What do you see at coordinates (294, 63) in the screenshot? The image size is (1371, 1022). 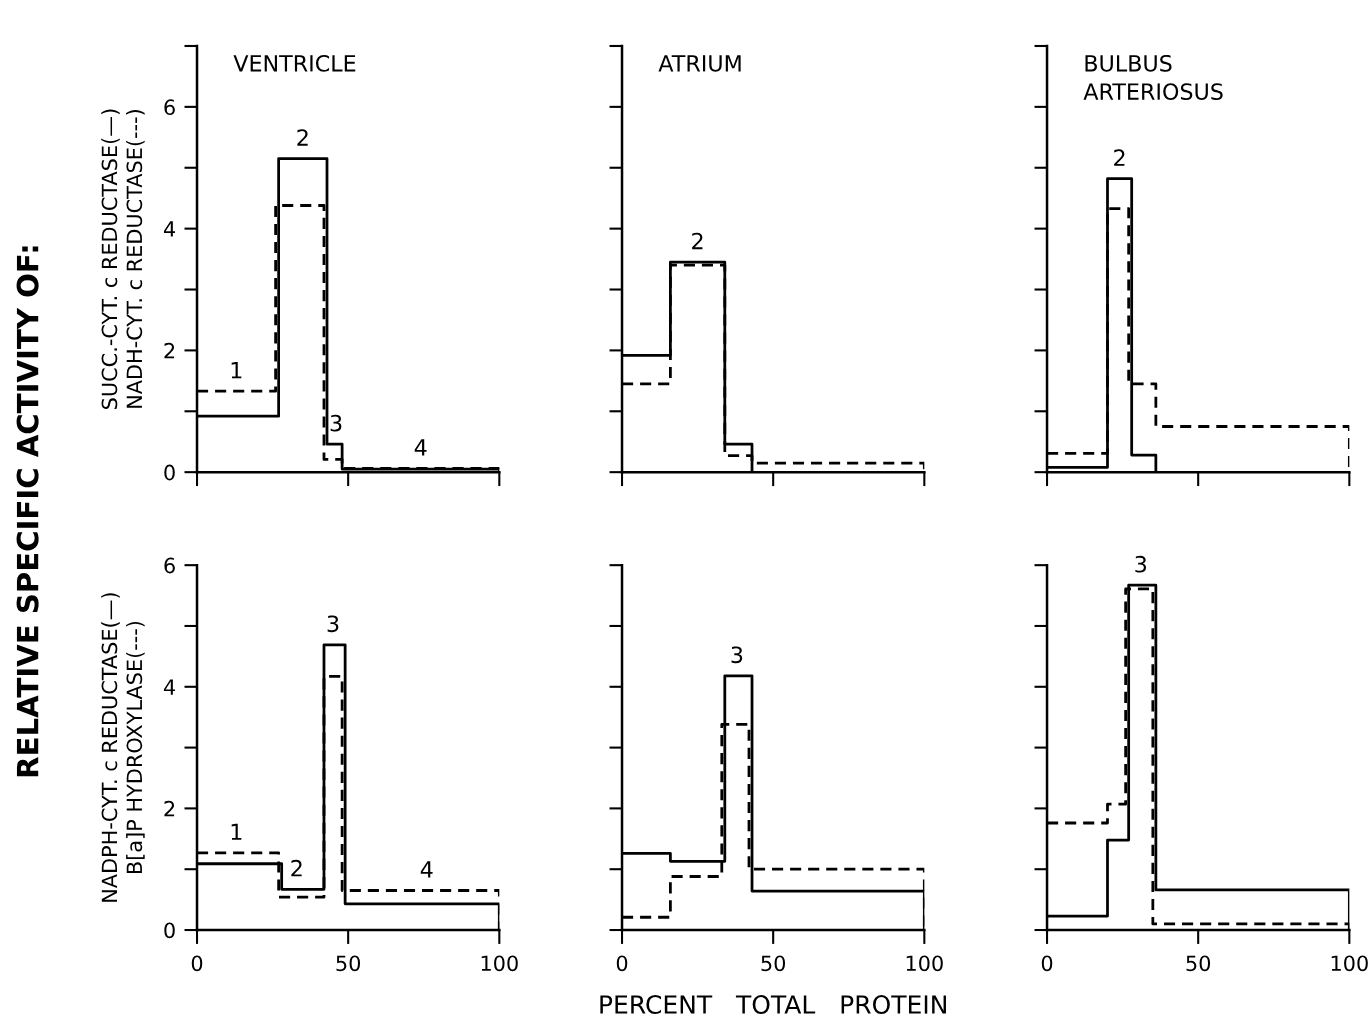 I see `chart-title: VENTRICLE` at bounding box center [294, 63].